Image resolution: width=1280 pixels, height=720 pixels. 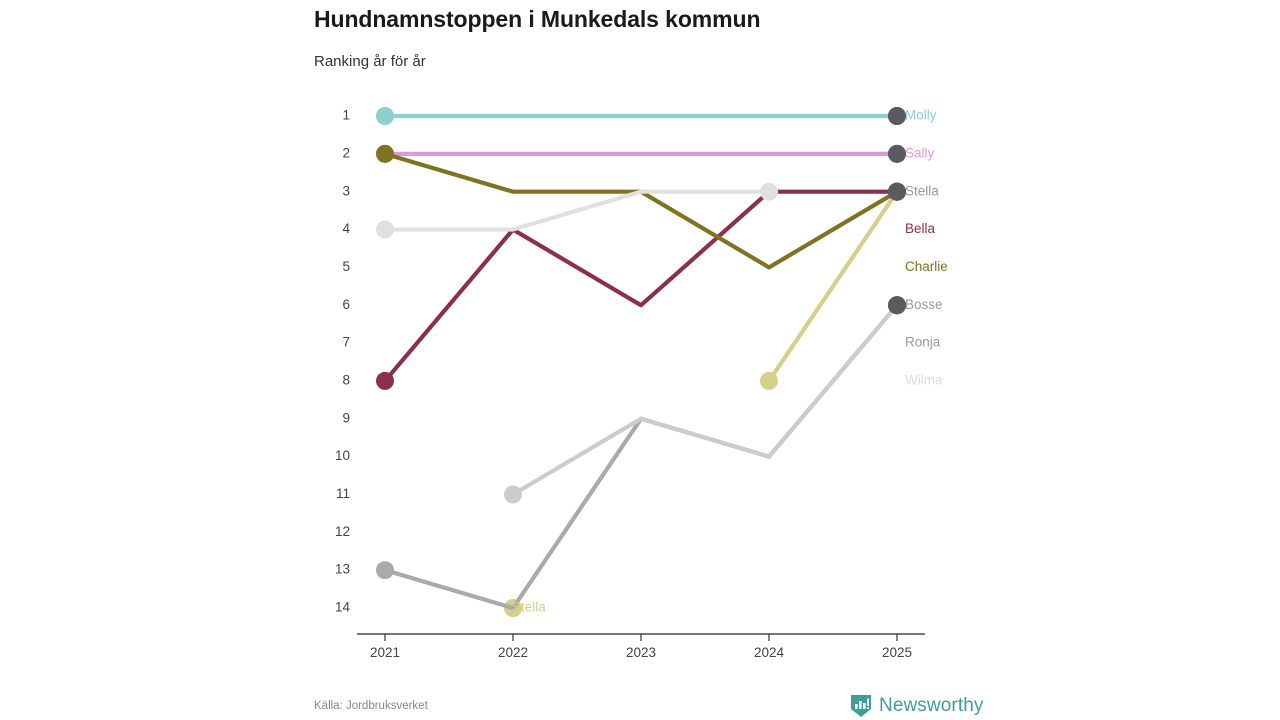 What do you see at coordinates (370, 61) in the screenshot?
I see `chart-subtitle: Ranking år för år` at bounding box center [370, 61].